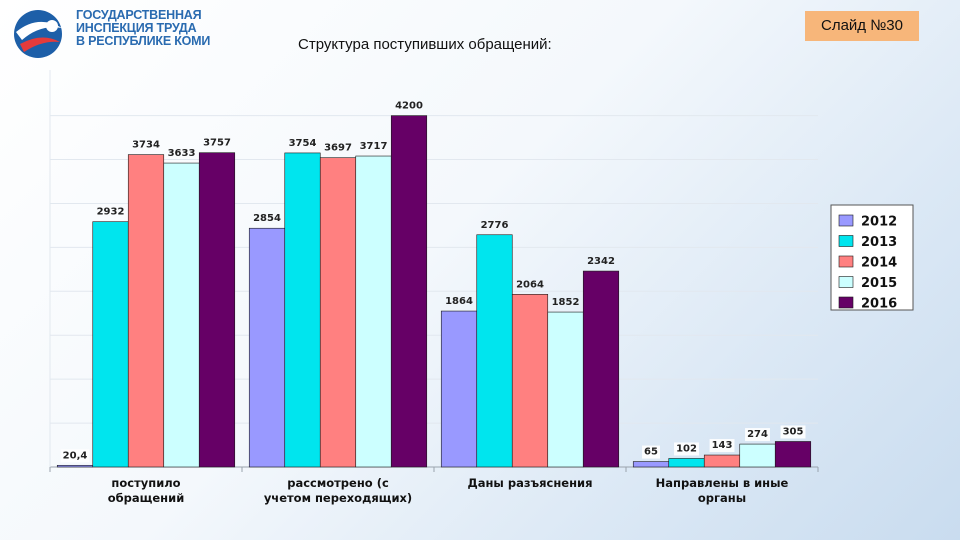 This screenshot has height=540, width=960. Describe the element at coordinates (530, 284) in the screenshot. I see `bar-value-label: 2064` at that location.